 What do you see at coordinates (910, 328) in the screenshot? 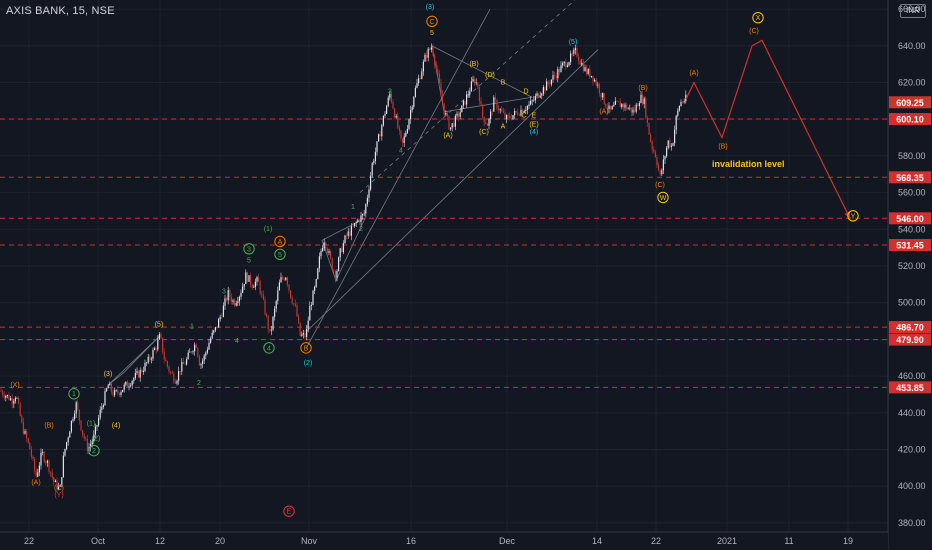
I see `level-badge-label: 486.70` at bounding box center [910, 328].